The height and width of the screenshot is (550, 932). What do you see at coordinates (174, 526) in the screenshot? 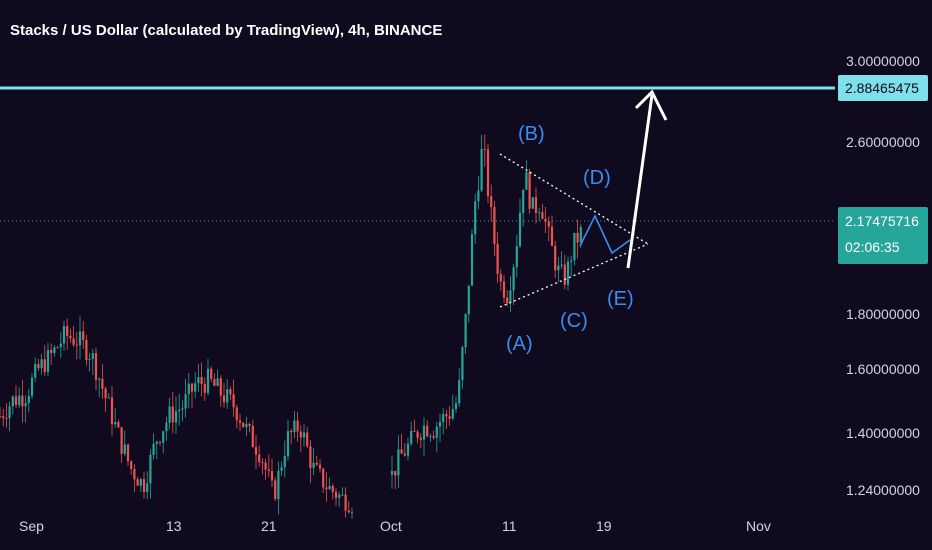
I see `x-tick-13: 13` at bounding box center [174, 526].